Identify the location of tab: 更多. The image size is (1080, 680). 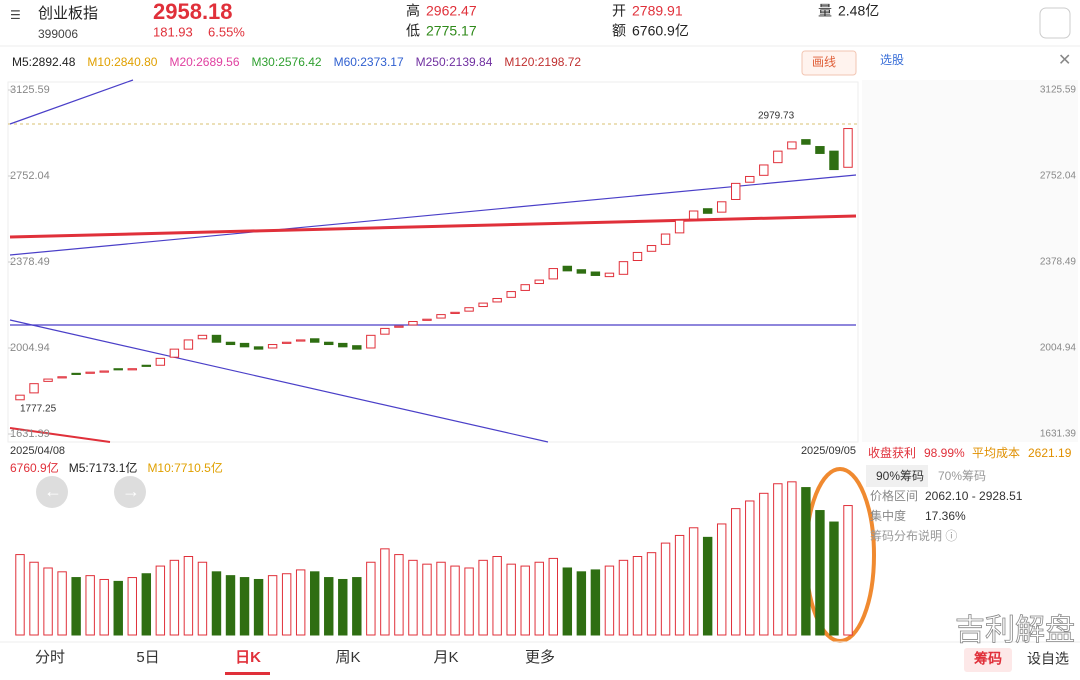
(540, 657).